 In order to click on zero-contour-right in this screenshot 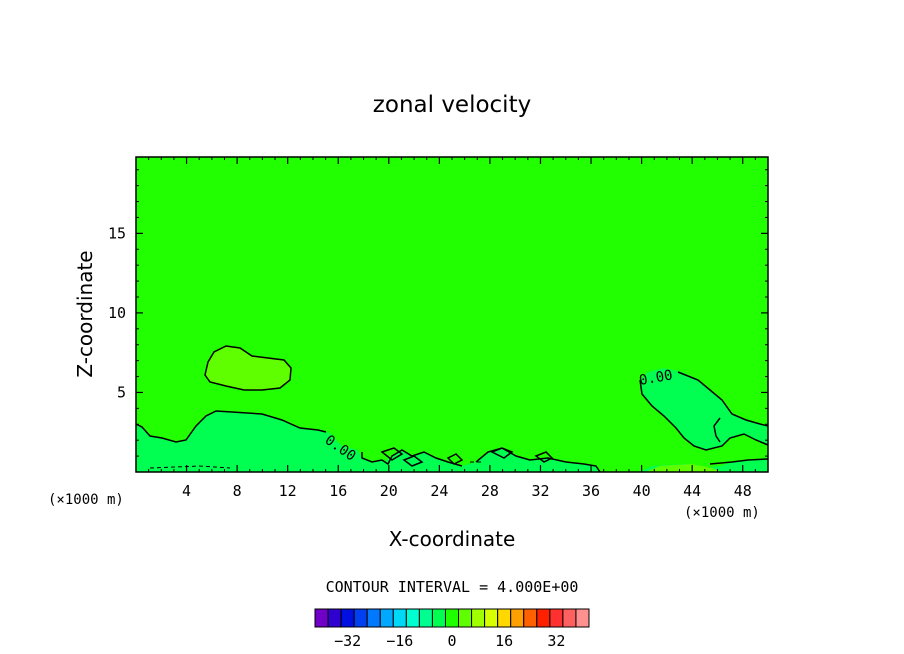, I will do `click(722, 399)`.